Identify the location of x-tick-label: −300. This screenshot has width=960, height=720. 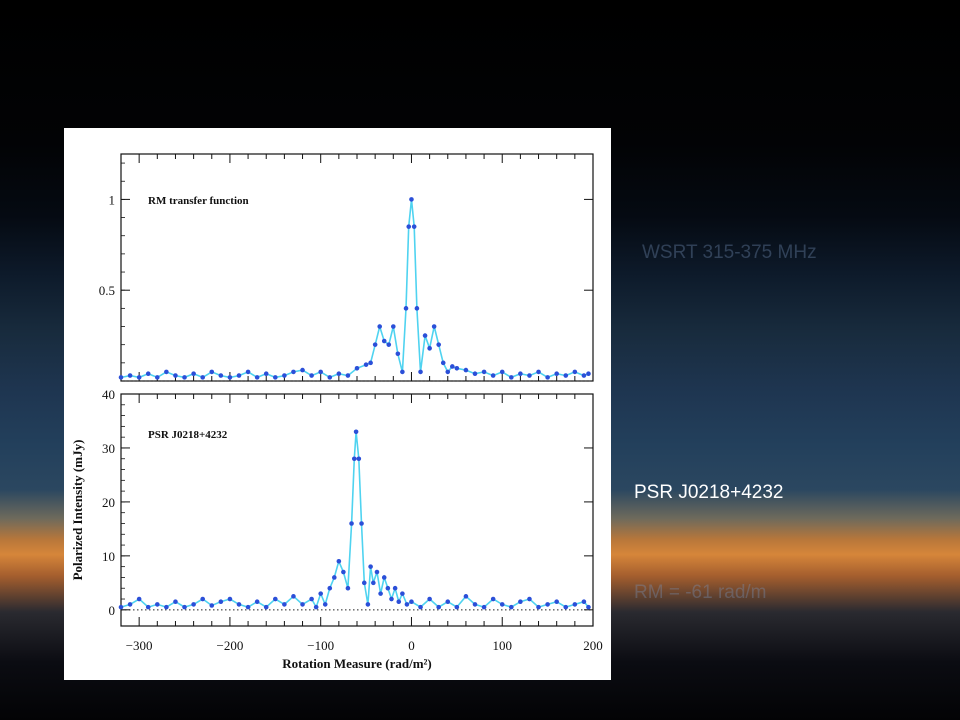
(139, 645).